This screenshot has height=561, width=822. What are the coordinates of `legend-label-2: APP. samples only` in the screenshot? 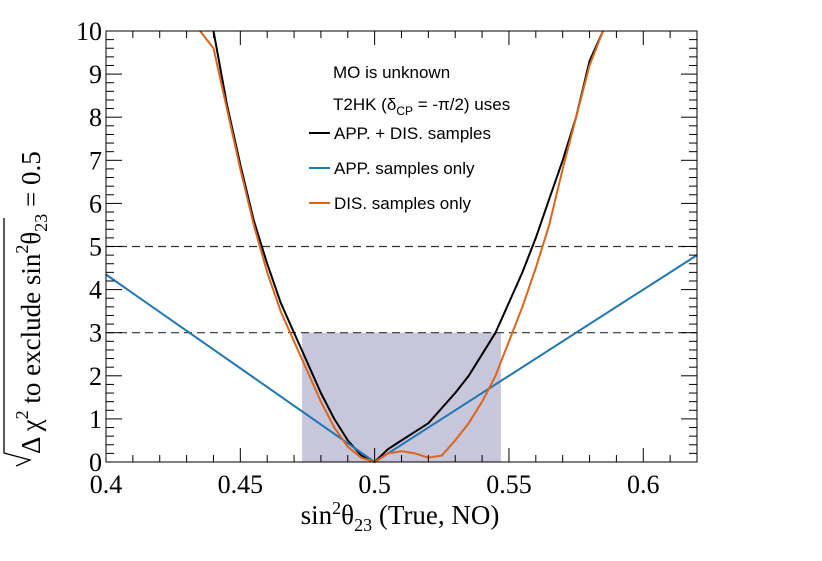 It's located at (404, 168).